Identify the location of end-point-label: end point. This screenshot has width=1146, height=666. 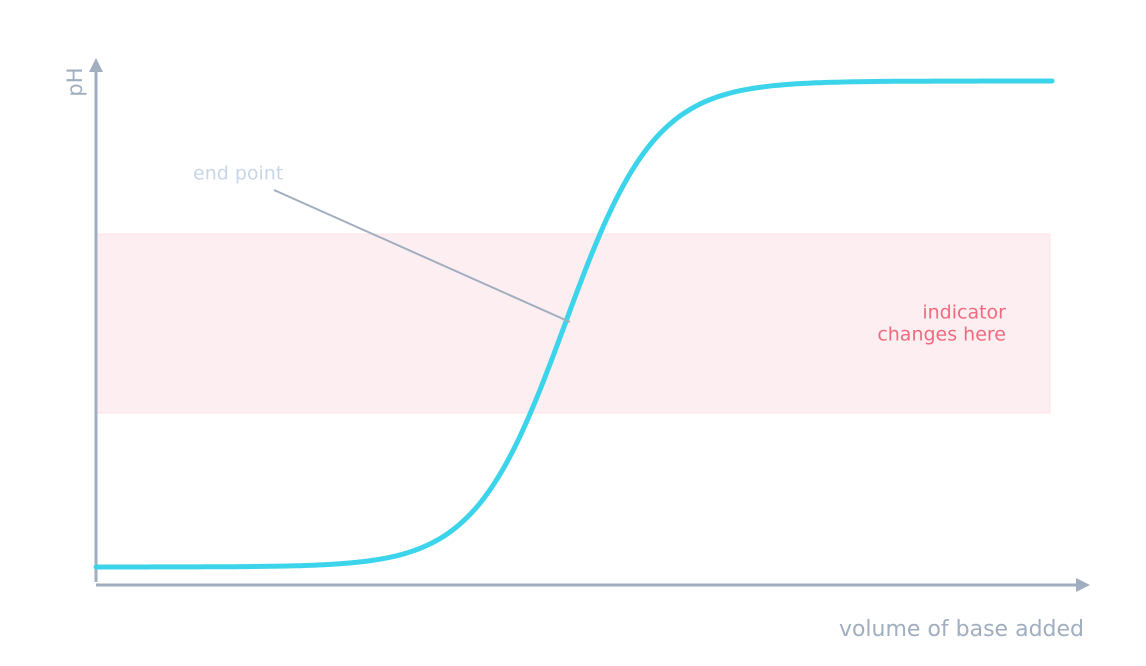
(238, 174).